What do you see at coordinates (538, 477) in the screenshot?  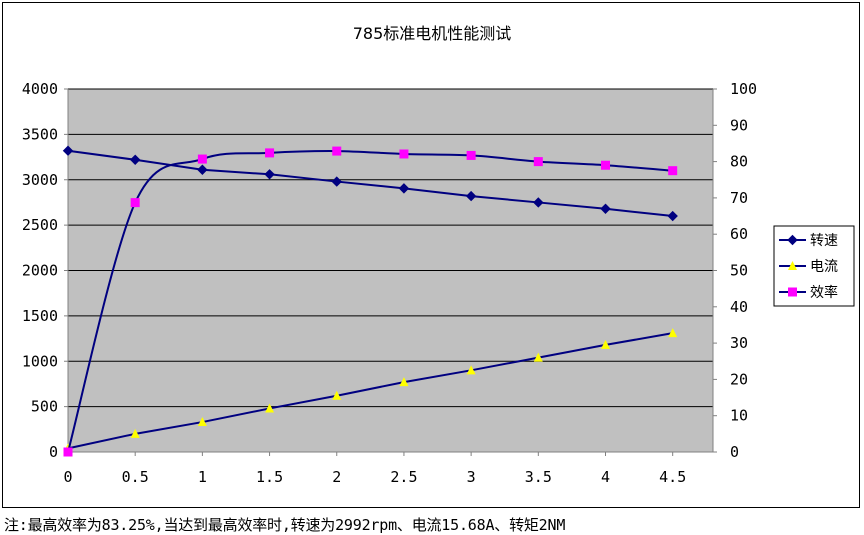 I see `x-tick-label: 3.5` at bounding box center [538, 477].